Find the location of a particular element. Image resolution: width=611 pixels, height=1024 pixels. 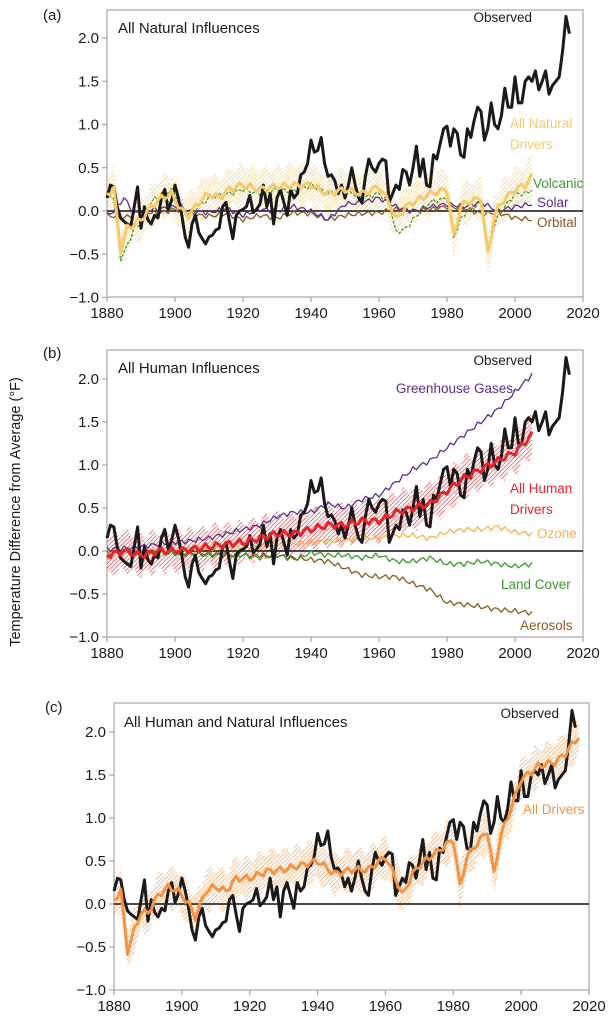

aerosols-label: Aerosols is located at coordinates (546, 625).